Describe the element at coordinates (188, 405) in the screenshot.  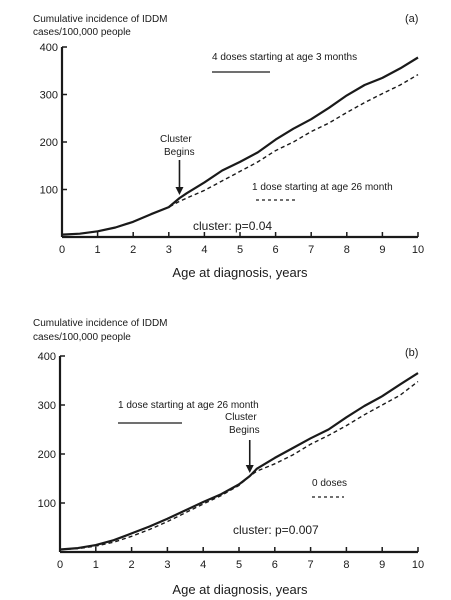
I see `legend-solid-label: 1 dose starting at age 26 month` at that location.